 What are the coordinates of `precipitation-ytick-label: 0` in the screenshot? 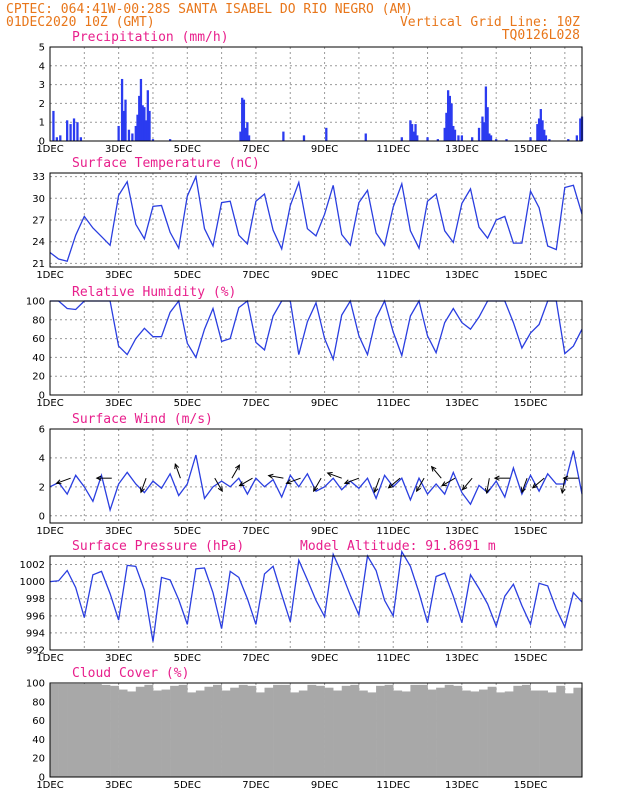 It's located at (42, 142).